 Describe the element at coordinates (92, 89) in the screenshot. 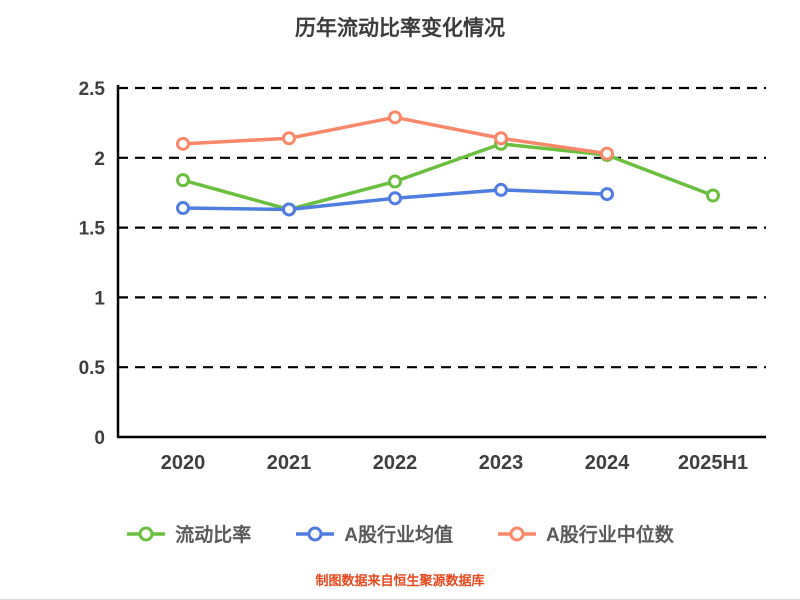

I see `svg-text: 2.5` at that location.